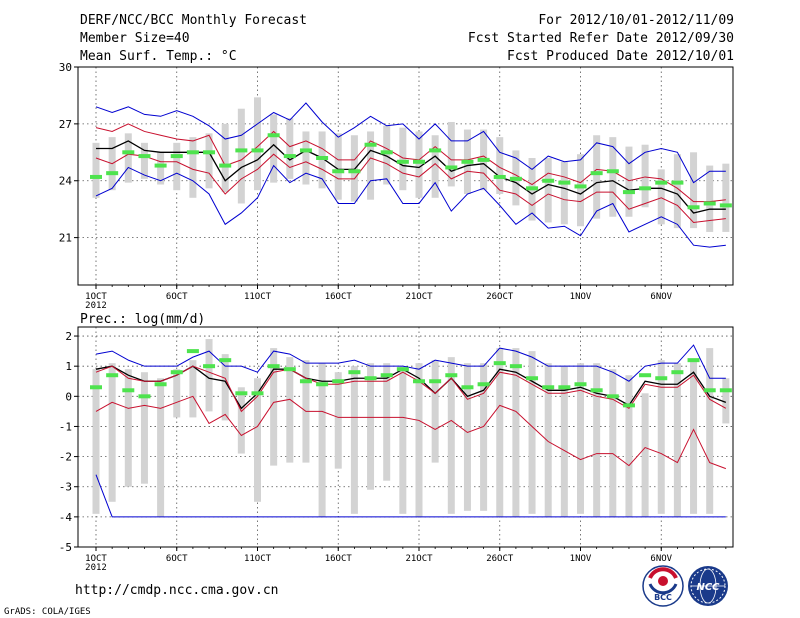 Image resolution: width=800 pixels, height=618 pixels. Describe the element at coordinates (177, 590) in the screenshot. I see `source-url: http://cmdp.ncc.cma.gov.cn` at that location.